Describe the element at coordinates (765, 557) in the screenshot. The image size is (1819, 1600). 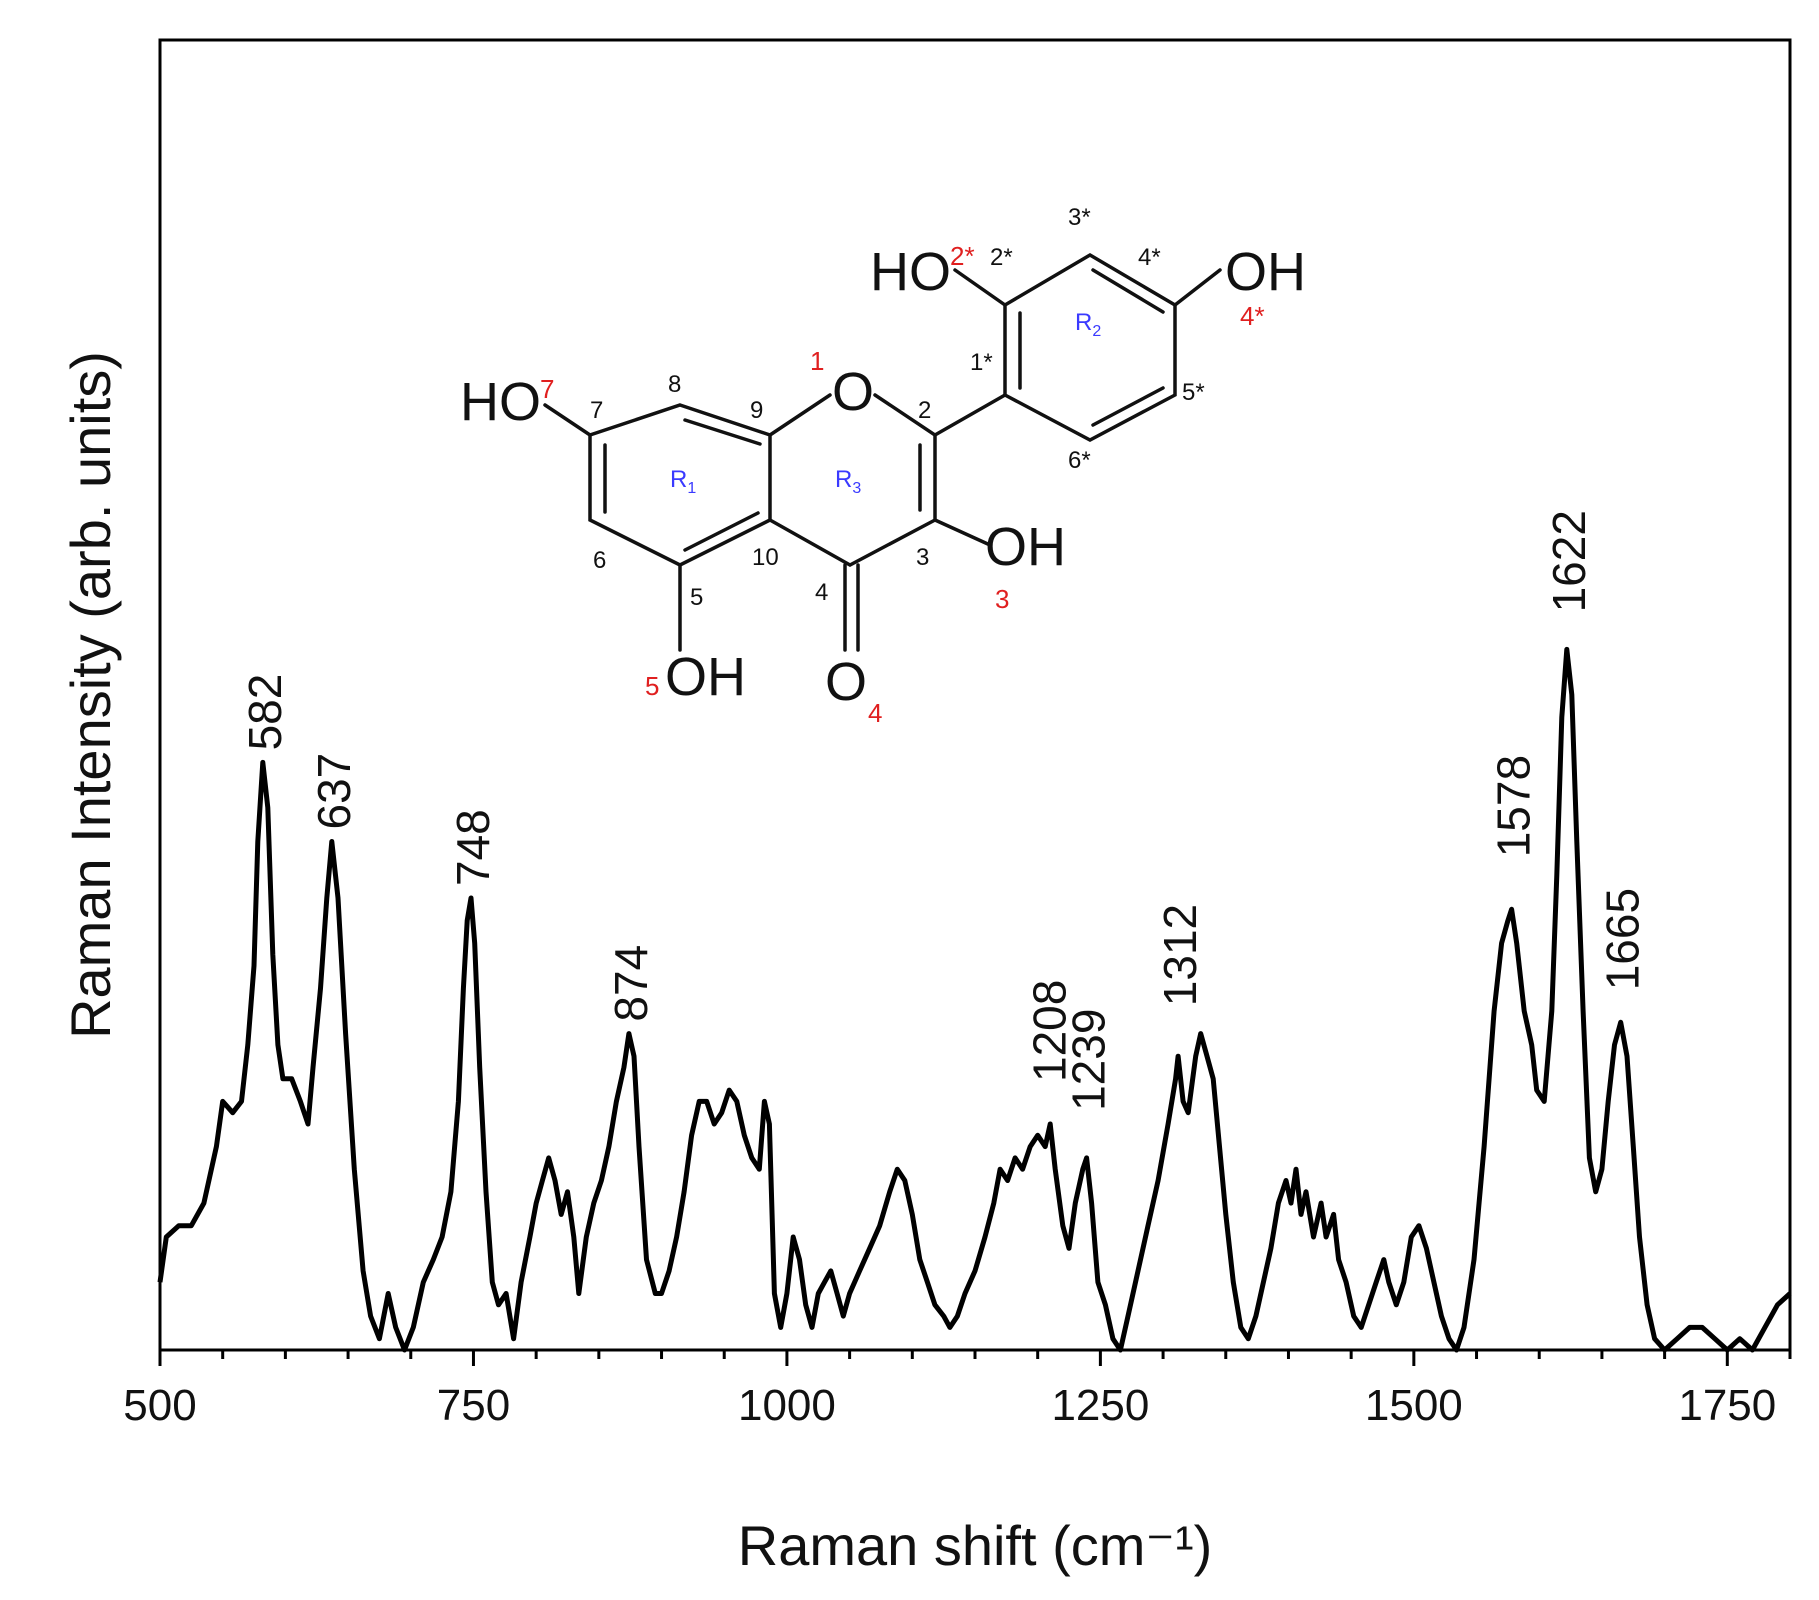
I see `position-10: 10` at that location.